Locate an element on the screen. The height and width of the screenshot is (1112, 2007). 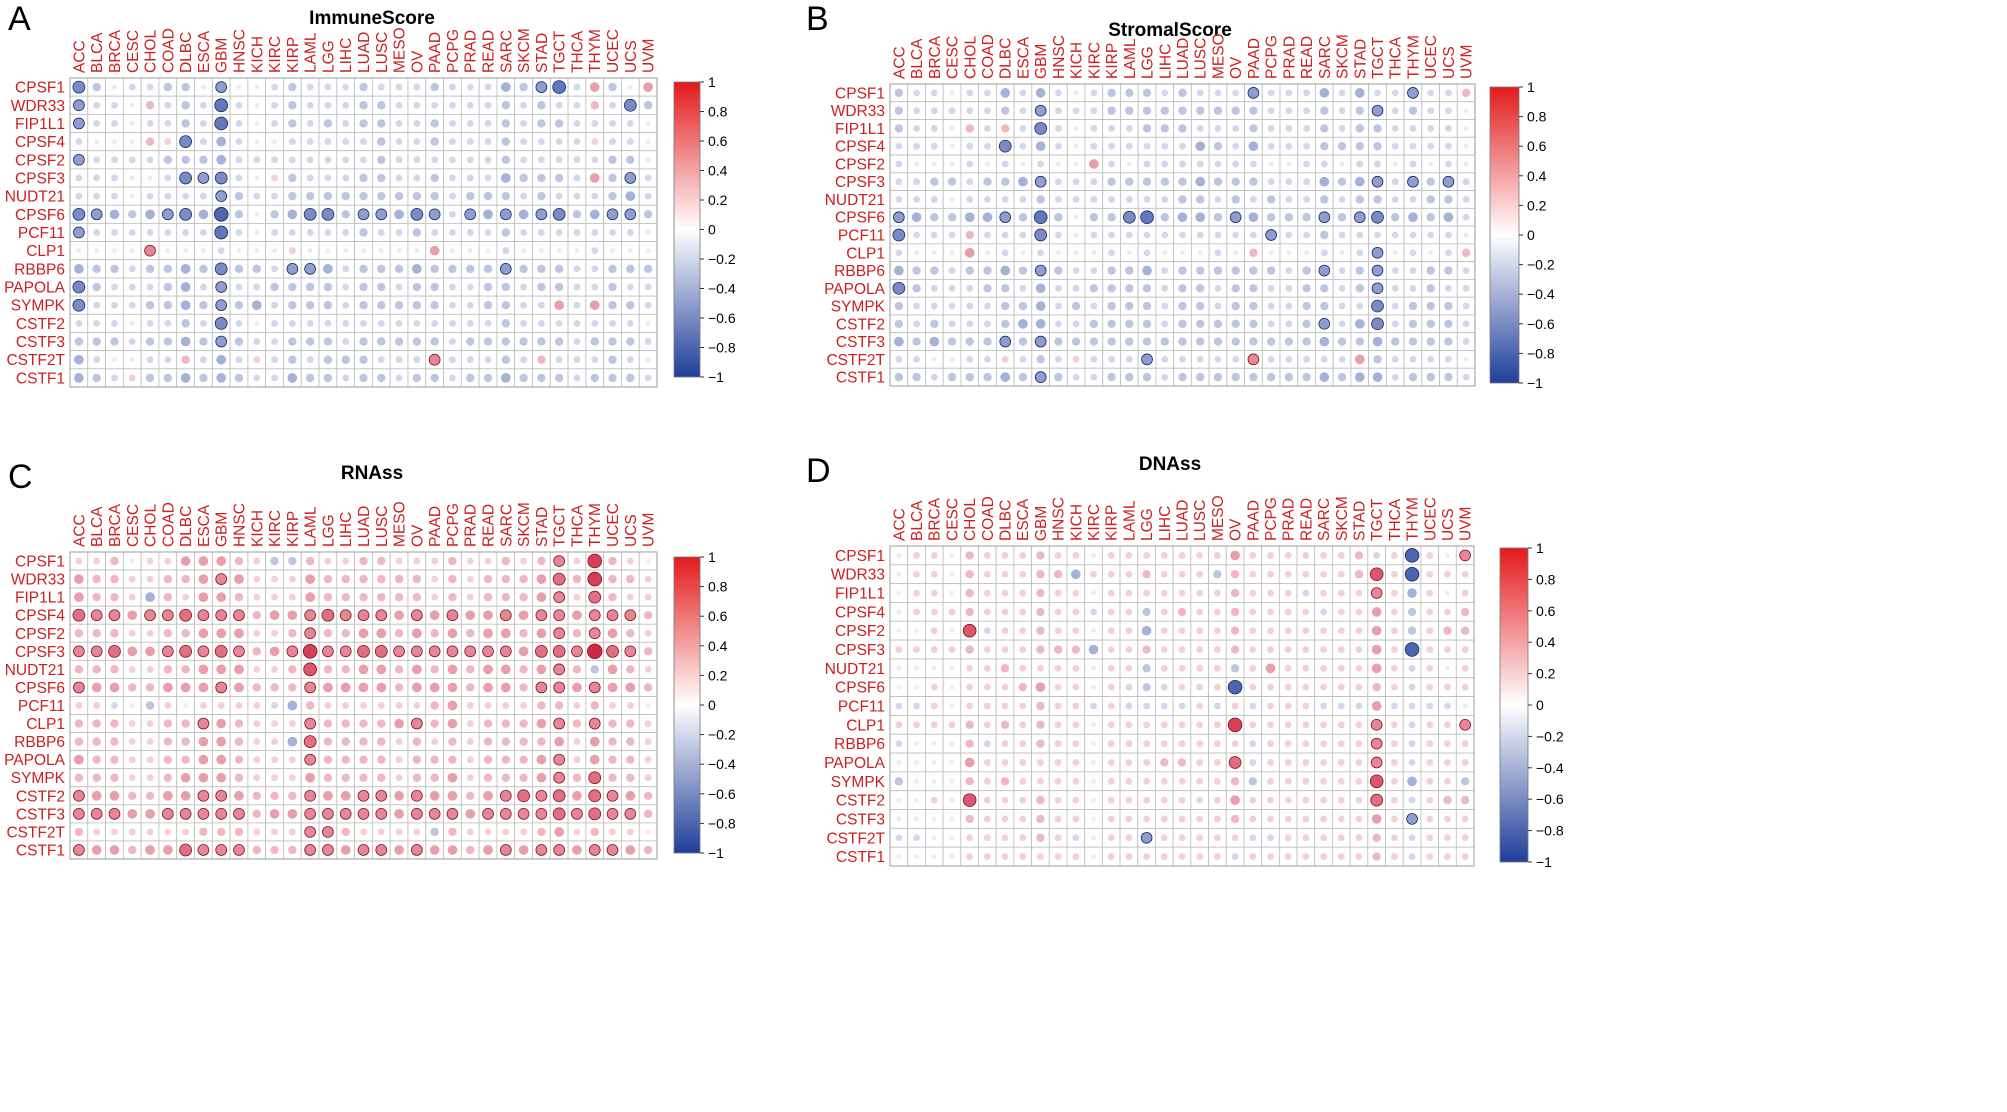
column-label: KICH is located at coordinates (1077, 60).